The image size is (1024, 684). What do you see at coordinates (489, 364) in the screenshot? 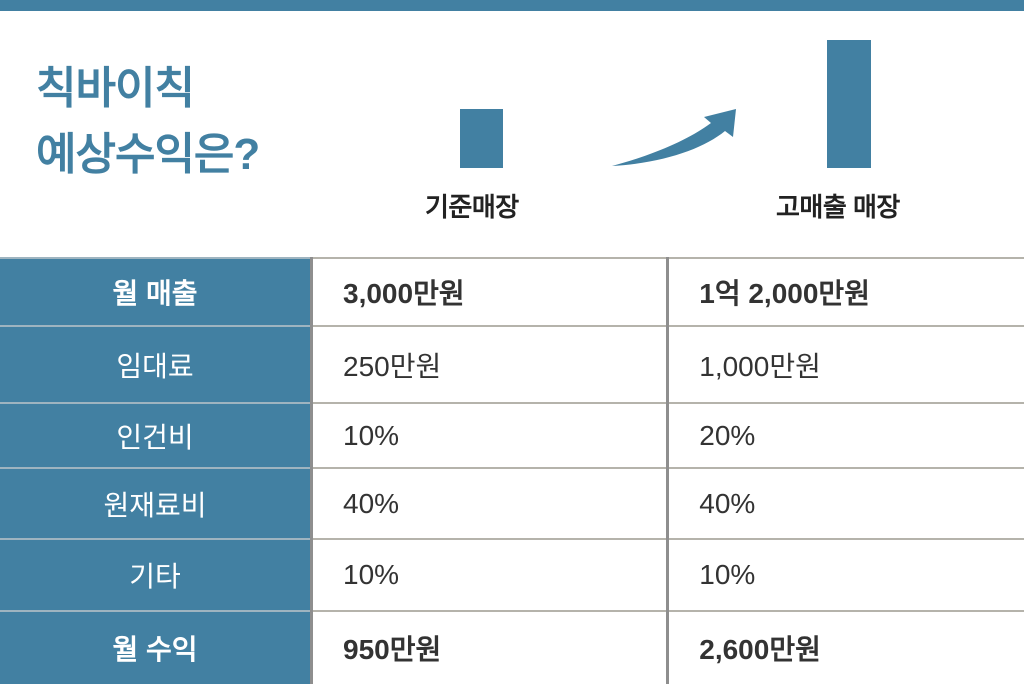
I see `base-value: 250만원` at bounding box center [489, 364].